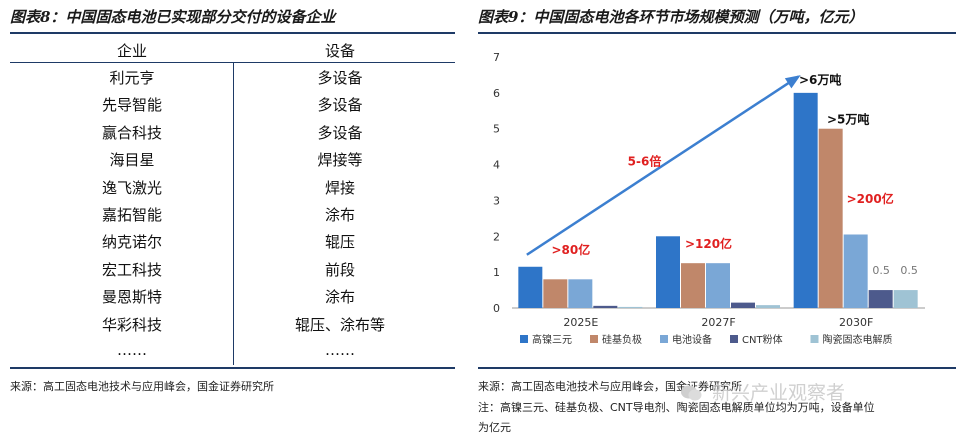 This screenshot has height=437, width=961. Describe the element at coordinates (232, 62) in the screenshot. I see `left-header-rule` at that location.